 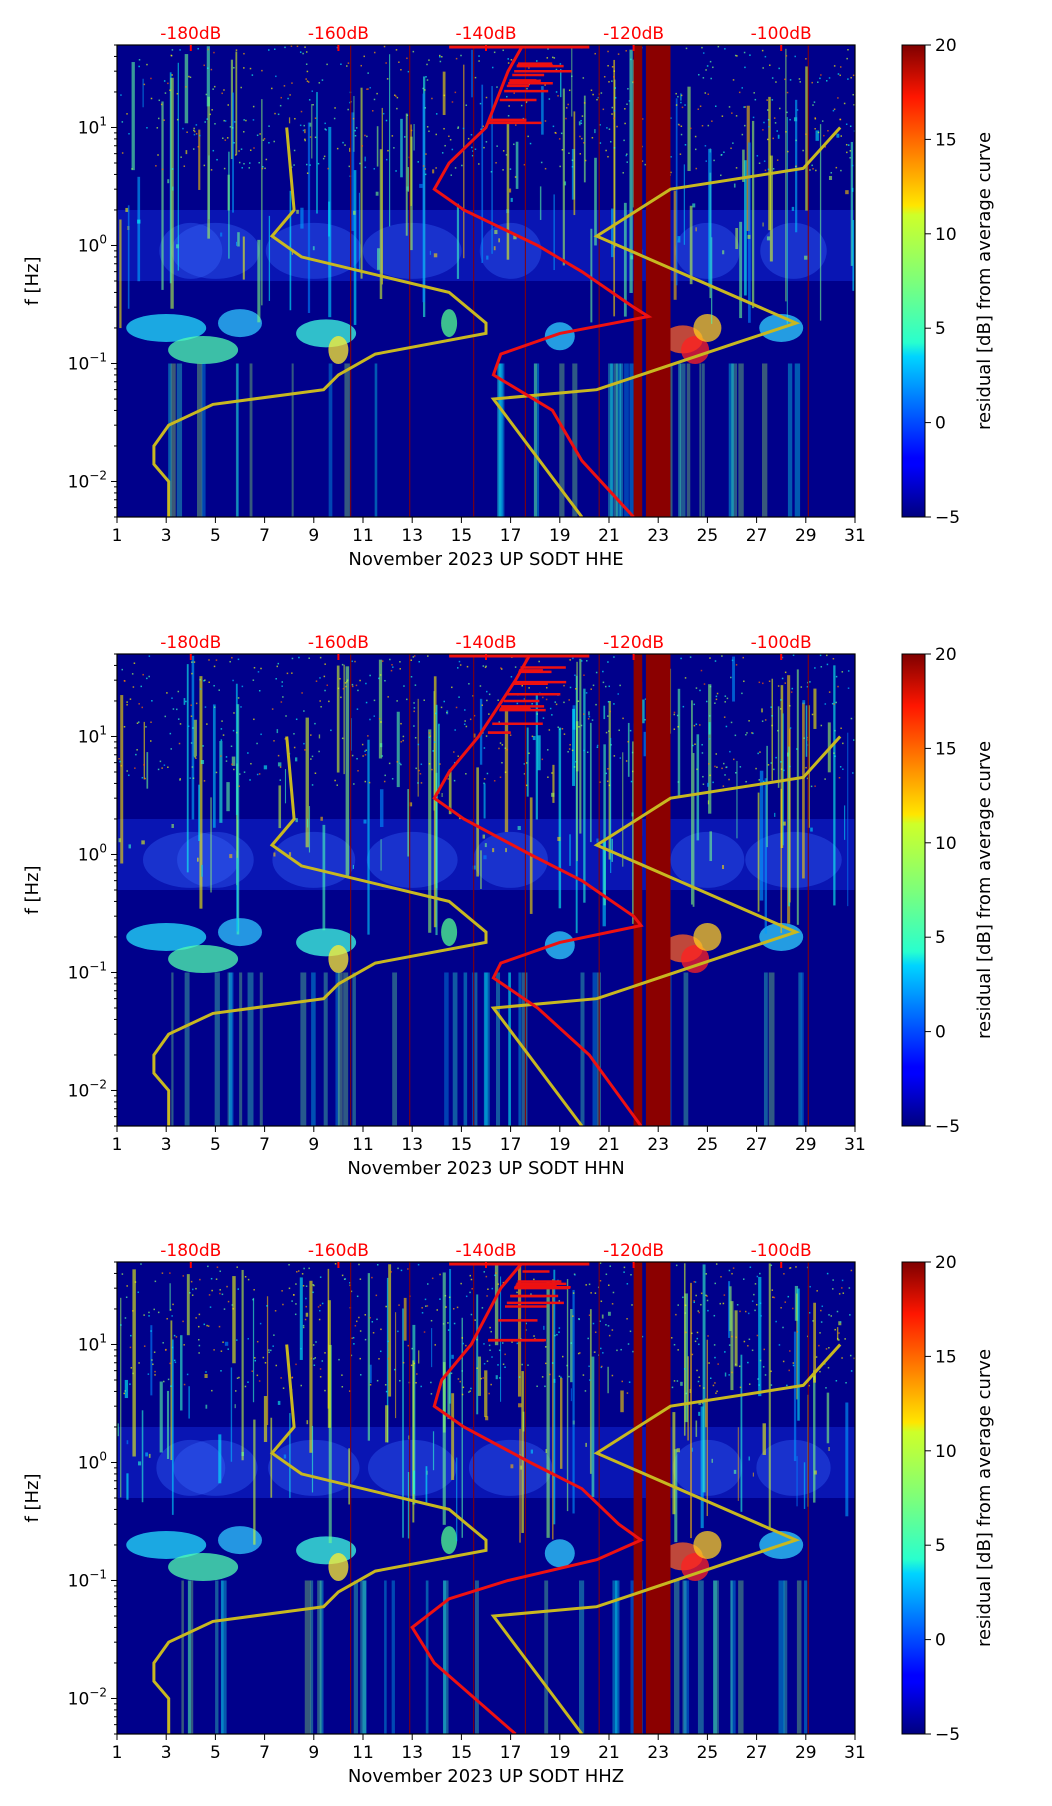 I want to click on colorbar-tick-label: −5, so click(x=947, y=518).